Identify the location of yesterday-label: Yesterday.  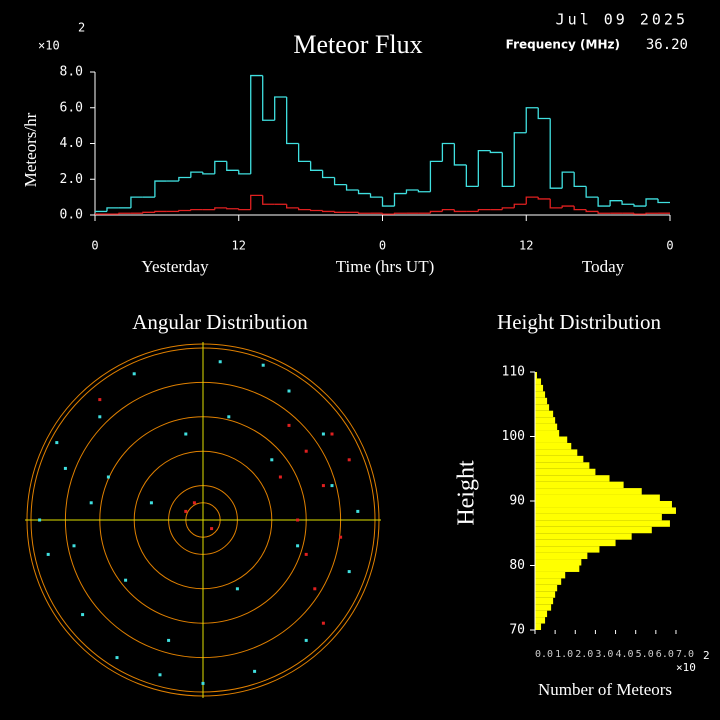
(175, 266).